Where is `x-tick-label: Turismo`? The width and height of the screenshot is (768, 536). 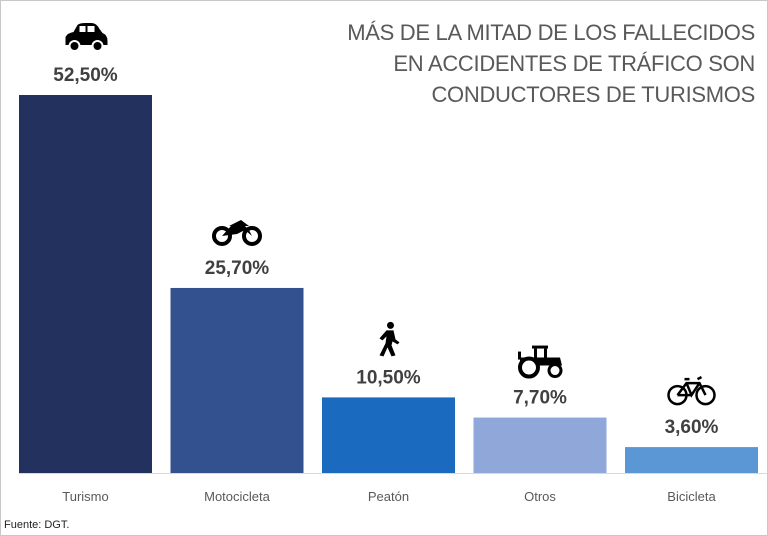 x-tick-label: Turismo is located at coordinates (85, 496).